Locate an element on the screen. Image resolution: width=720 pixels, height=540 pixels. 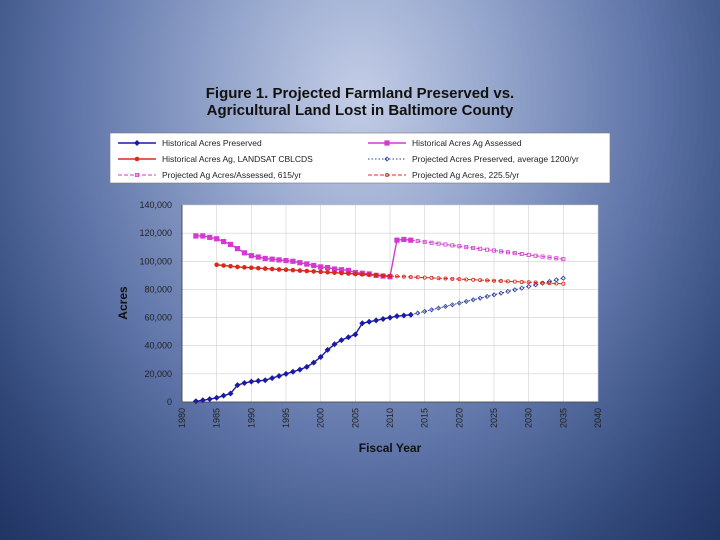
x-tick-label: 1995 is located at coordinates (286, 418).